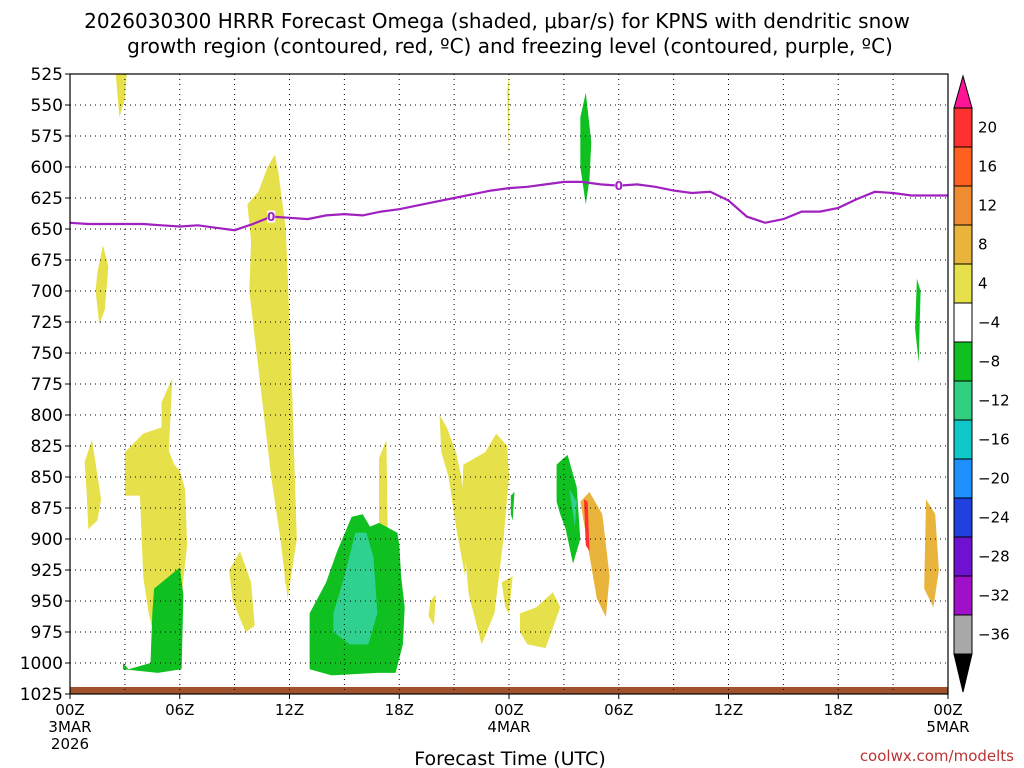  What do you see at coordinates (121, 96) in the screenshot?
I see `omega-region-rise-04z-top` at bounding box center [121, 96].